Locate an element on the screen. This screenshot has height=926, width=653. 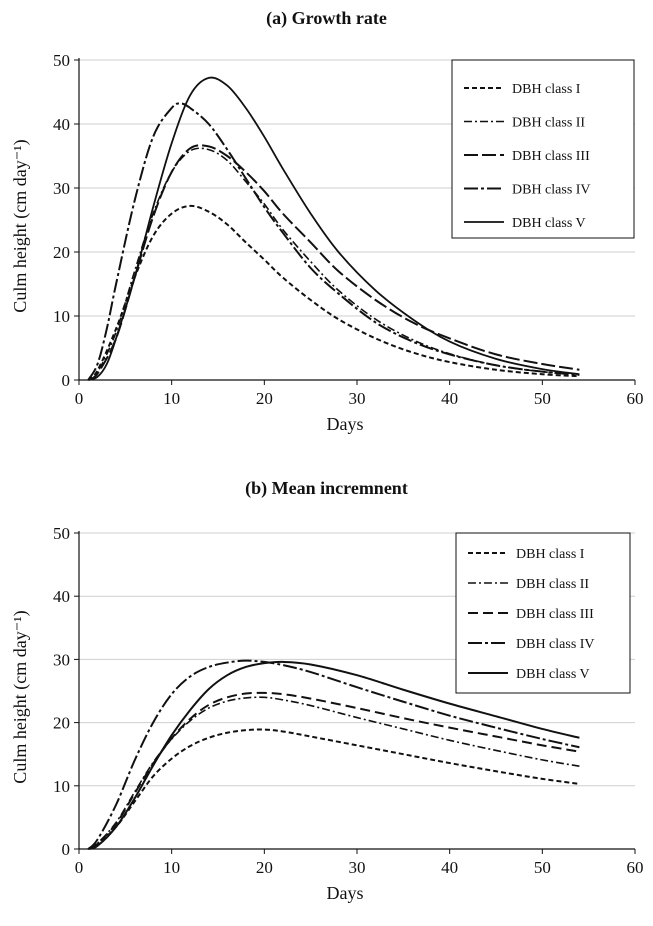
chart-title: (a) Growth rate is located at coordinates (326, 18).